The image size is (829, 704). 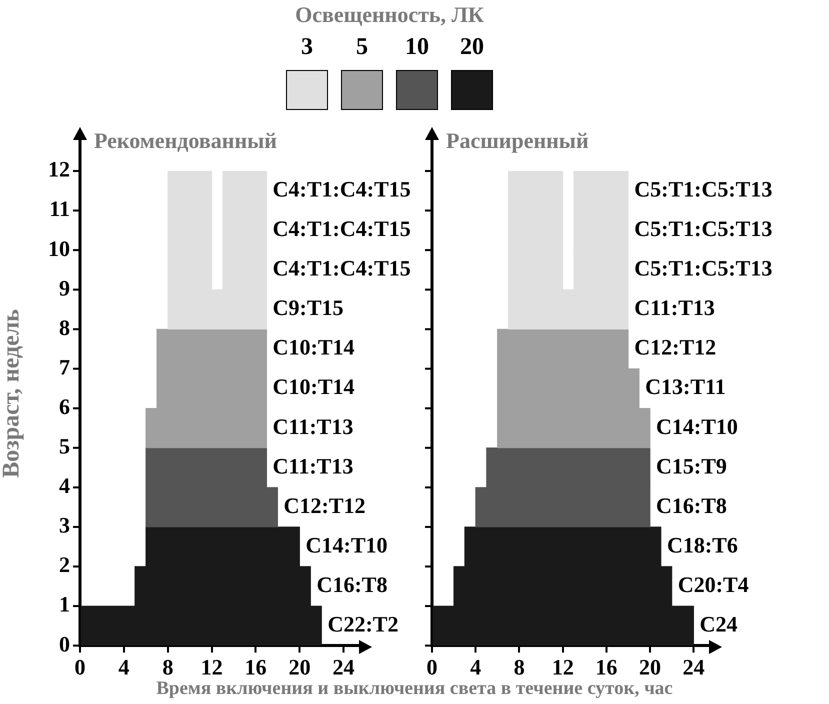 I want to click on chart-title: Расширенный, so click(x=517, y=141).